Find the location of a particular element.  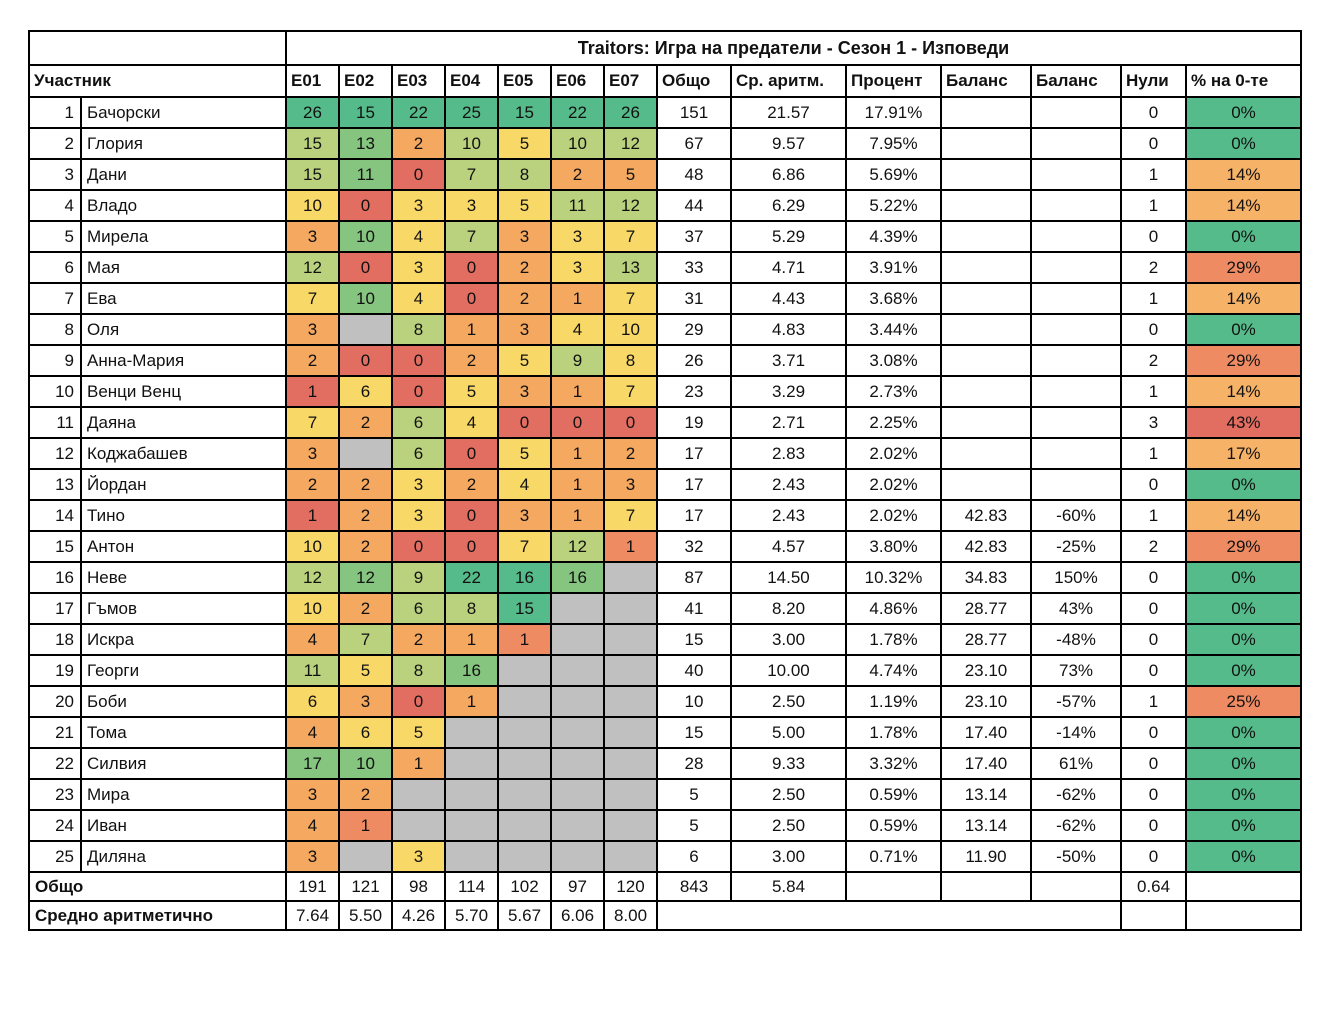

row-number: 12 is located at coordinates (55, 453).